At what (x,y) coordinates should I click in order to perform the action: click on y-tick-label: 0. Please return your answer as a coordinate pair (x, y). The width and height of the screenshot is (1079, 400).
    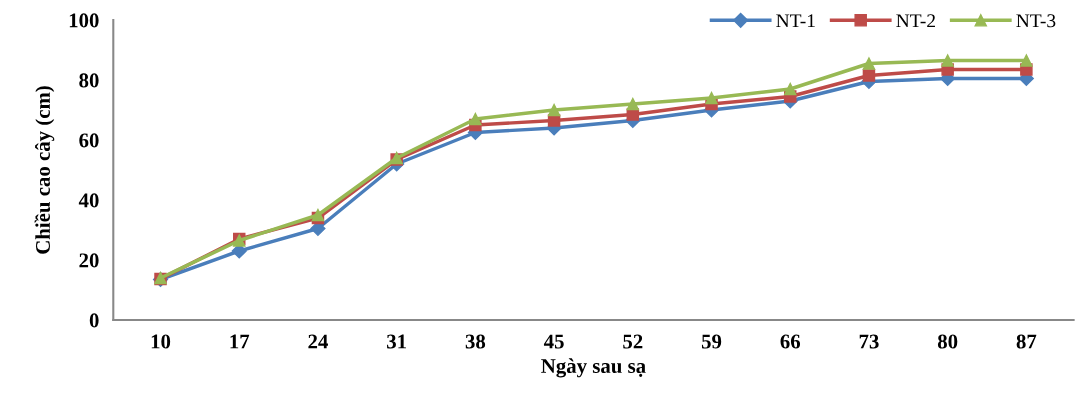
    Looking at the image, I should click on (94, 320).